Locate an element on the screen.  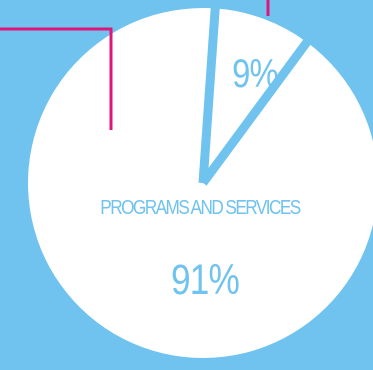
callout-line-left is located at coordinates (56, 78).